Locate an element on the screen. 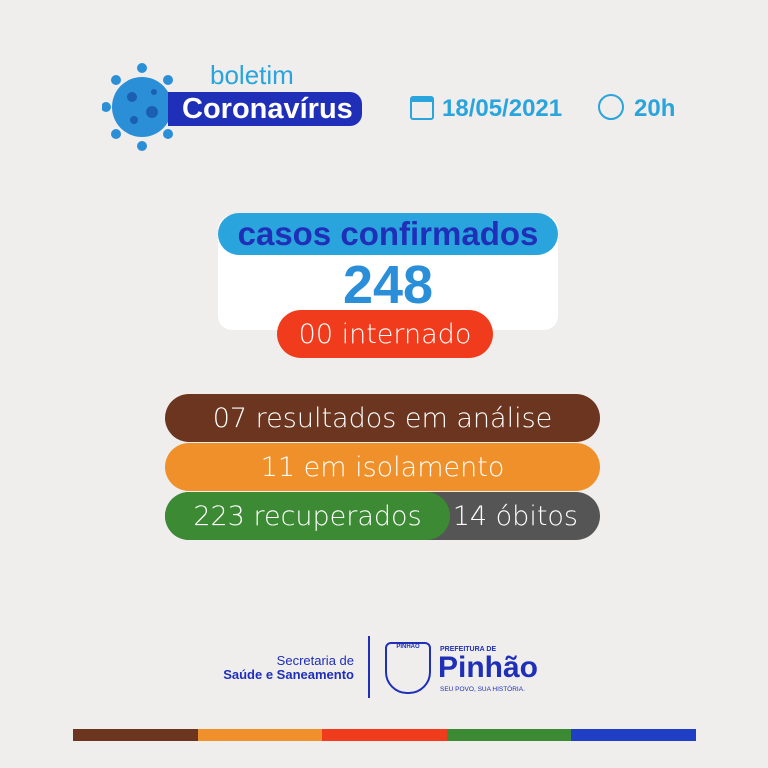 This screenshot has width=768, height=768. prefeitura-label: PREFEITURA DE is located at coordinates (468, 649).